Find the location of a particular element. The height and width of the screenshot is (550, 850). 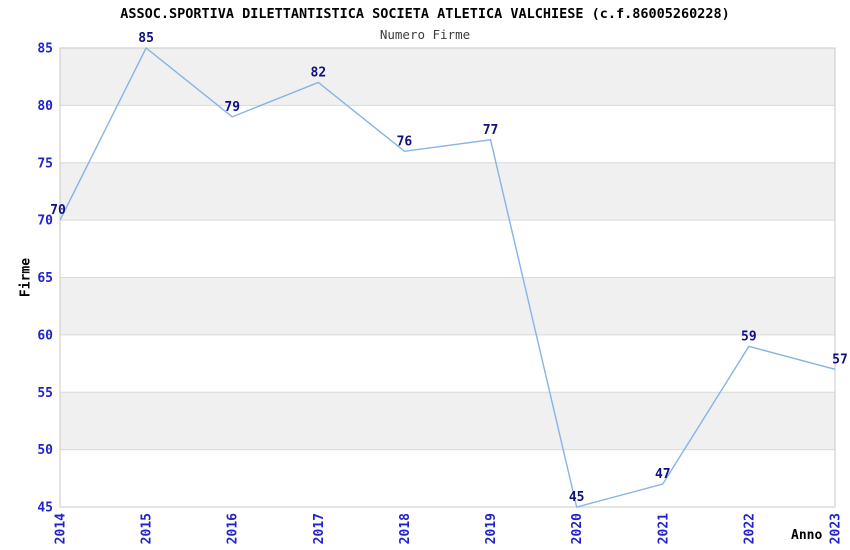

data-point-label: 45 is located at coordinates (577, 497).